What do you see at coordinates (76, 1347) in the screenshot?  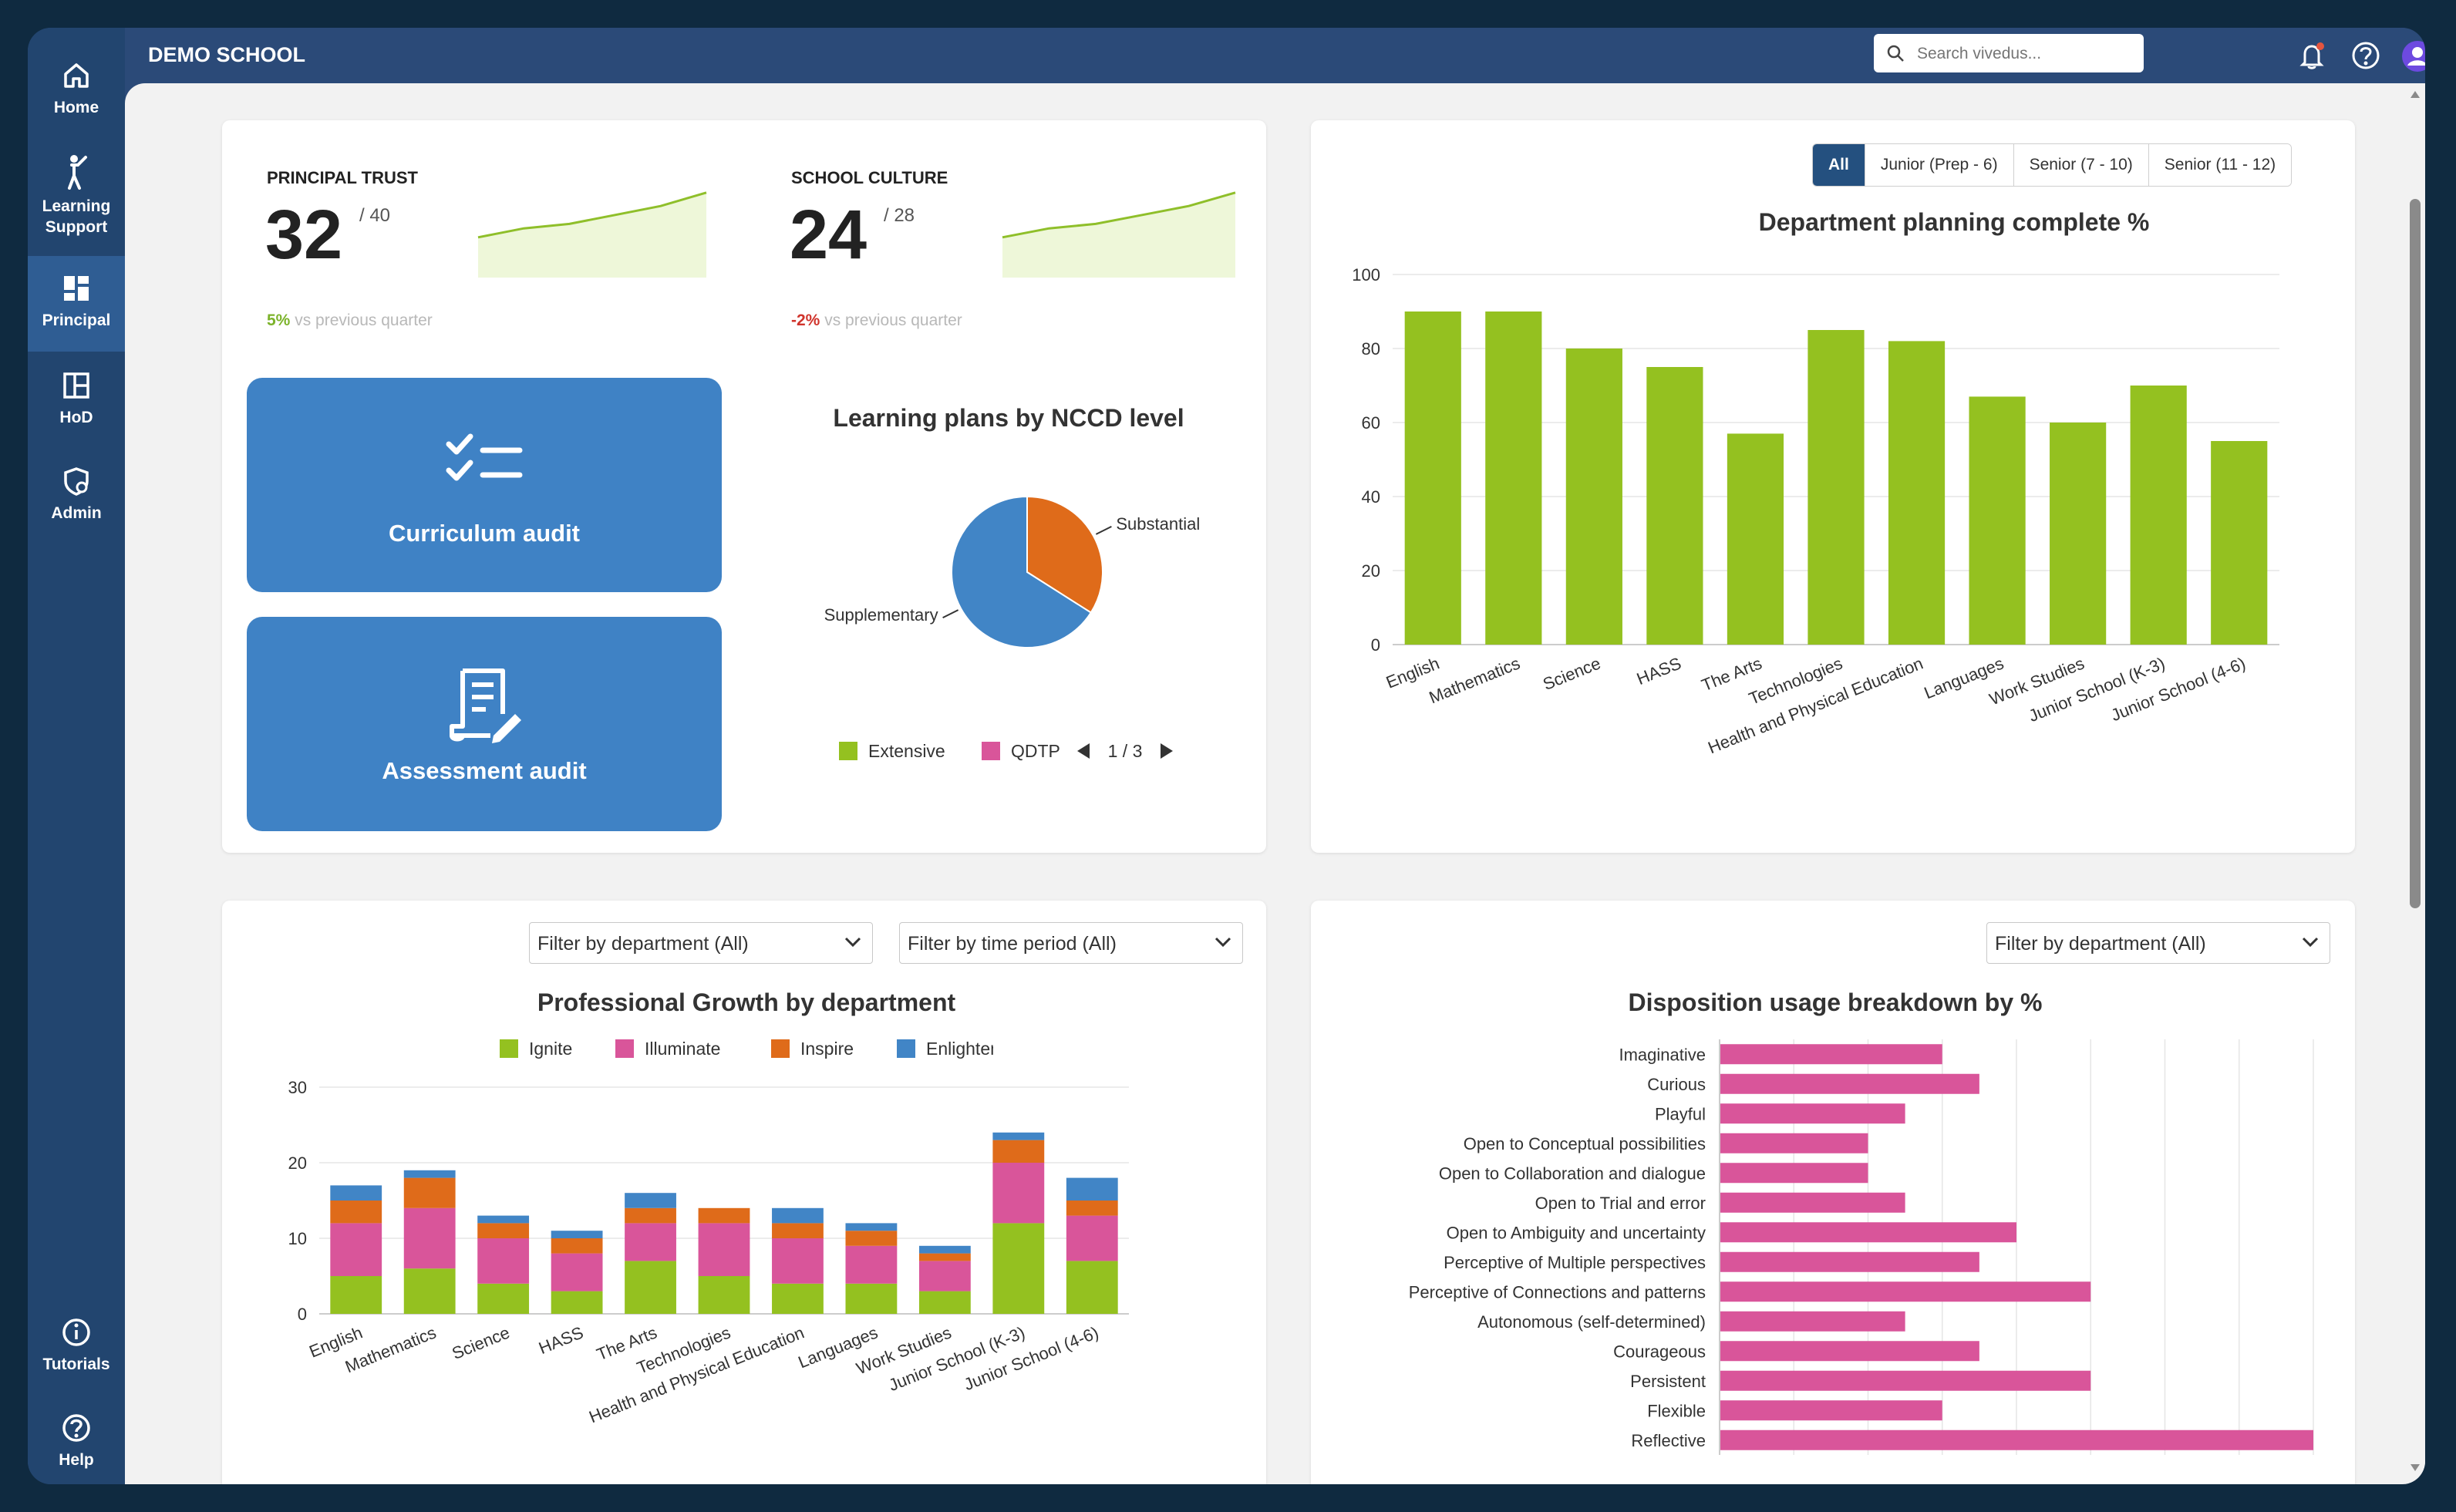 I see `sidebar-item-tutorials: Tutorials` at bounding box center [76, 1347].